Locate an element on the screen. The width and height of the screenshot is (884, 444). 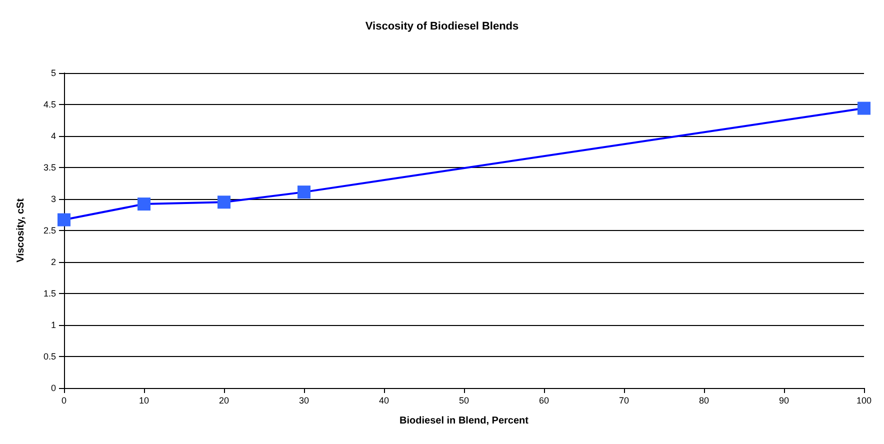
y-tick-label: 3 is located at coordinates (53, 199).